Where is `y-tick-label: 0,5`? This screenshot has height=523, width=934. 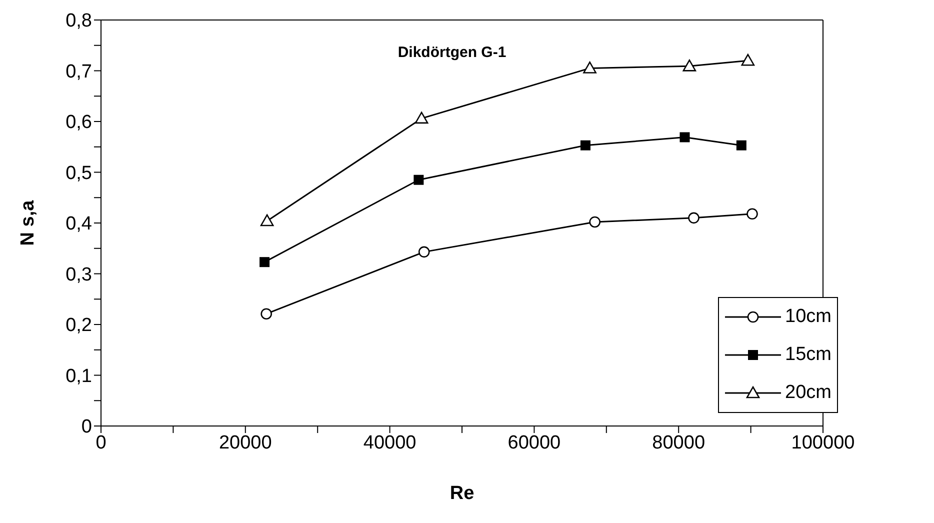
y-tick-label: 0,5 is located at coordinates (79, 173).